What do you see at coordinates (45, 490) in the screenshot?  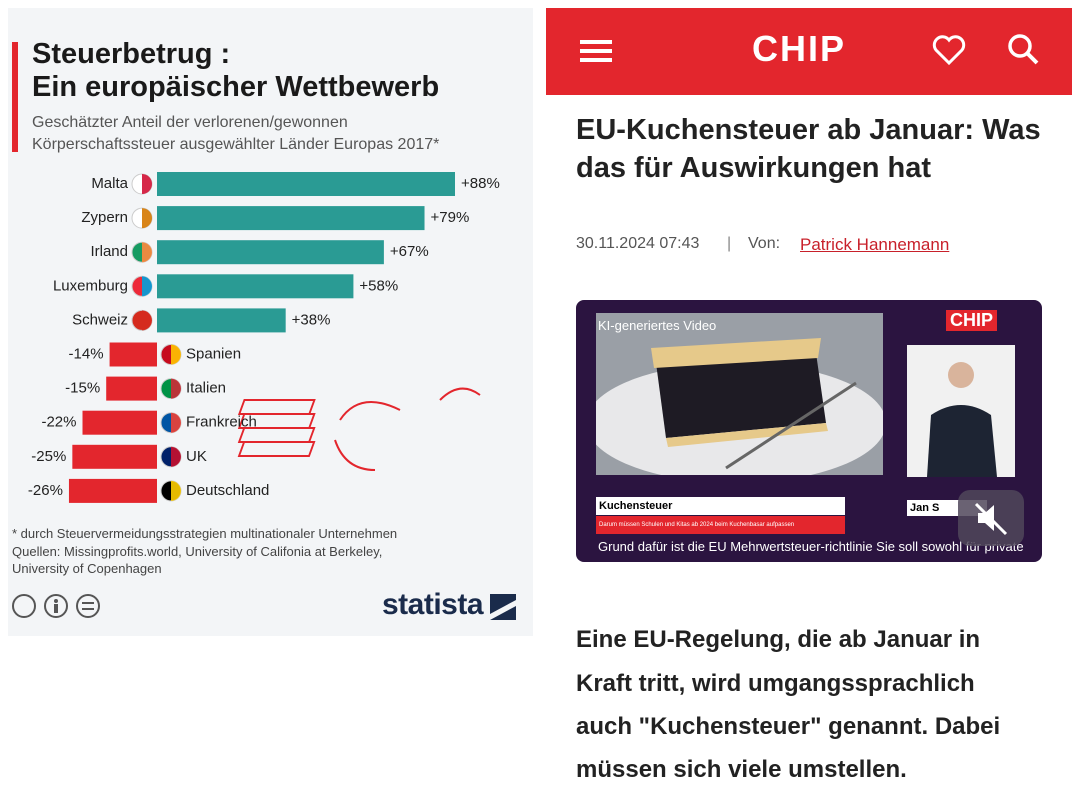 I see `value-label: -26%` at bounding box center [45, 490].